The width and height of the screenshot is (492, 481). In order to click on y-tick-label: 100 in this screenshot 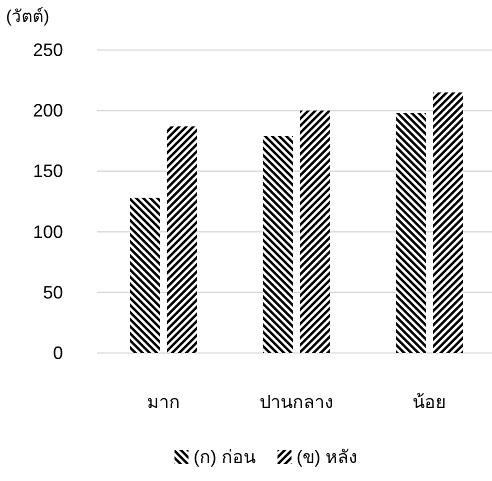, I will do `click(47, 232)`.